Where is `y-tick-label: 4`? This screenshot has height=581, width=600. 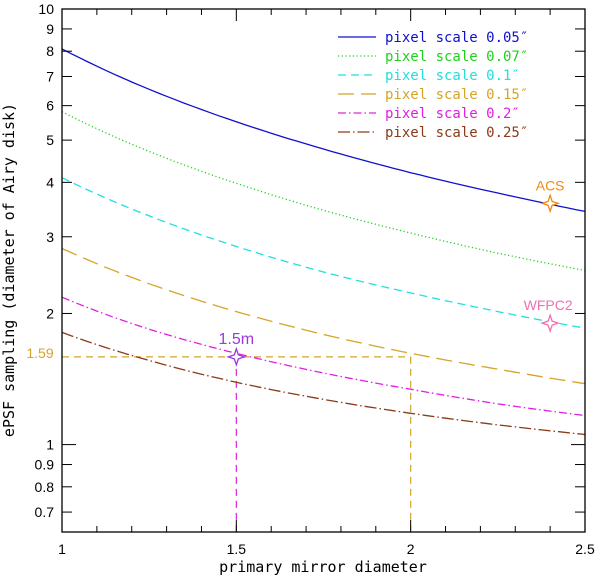 y-tick-label: 4 is located at coordinates (50, 182).